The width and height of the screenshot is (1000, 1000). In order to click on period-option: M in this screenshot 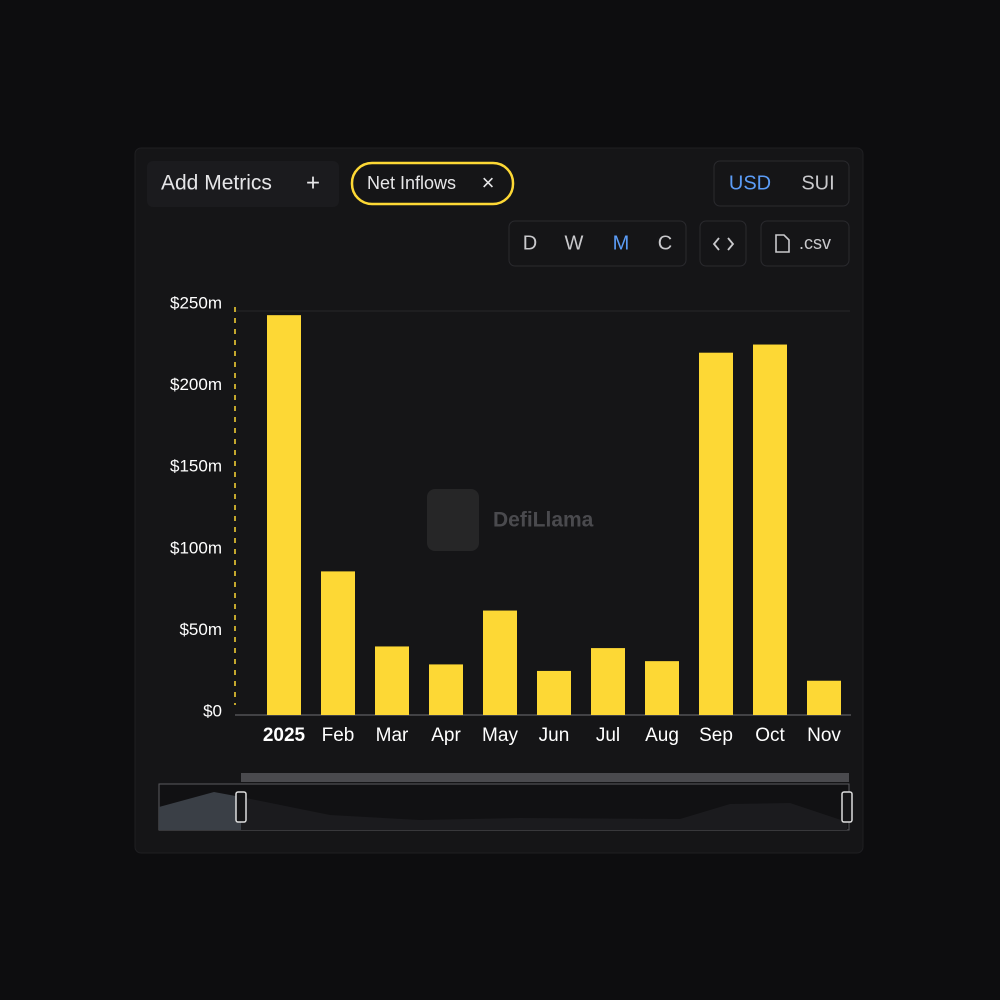, I will do `click(621, 243)`.